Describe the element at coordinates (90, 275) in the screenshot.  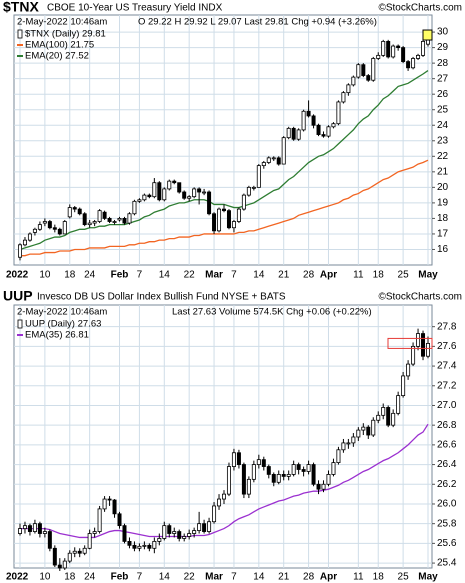
I see `x-tick-label: 24` at that location.